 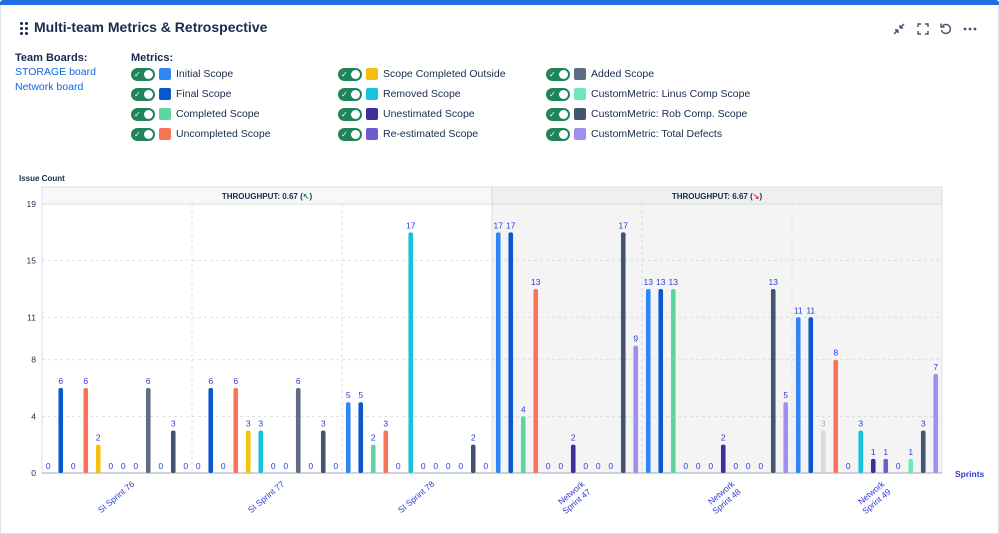 I want to click on metric-label: Re-estimated Scope, so click(x=431, y=134).